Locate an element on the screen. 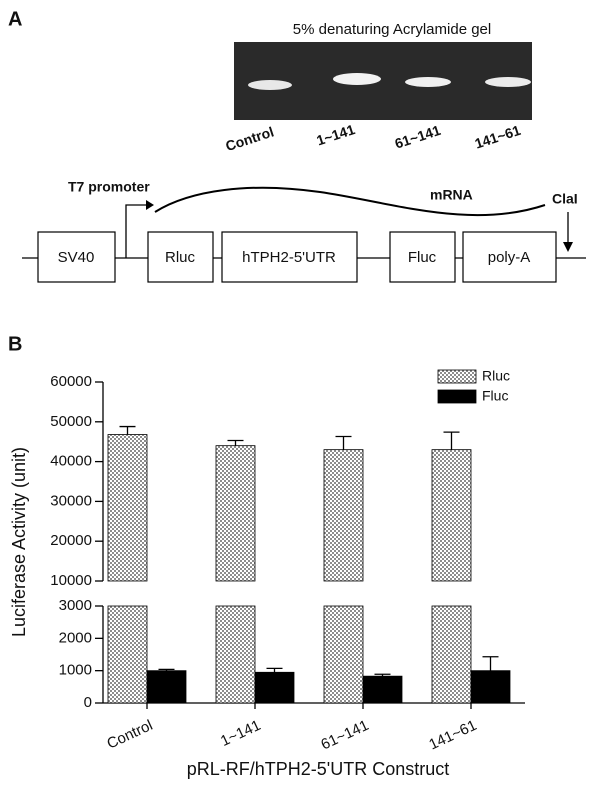  mrna-label: mRNA is located at coordinates (451, 195).